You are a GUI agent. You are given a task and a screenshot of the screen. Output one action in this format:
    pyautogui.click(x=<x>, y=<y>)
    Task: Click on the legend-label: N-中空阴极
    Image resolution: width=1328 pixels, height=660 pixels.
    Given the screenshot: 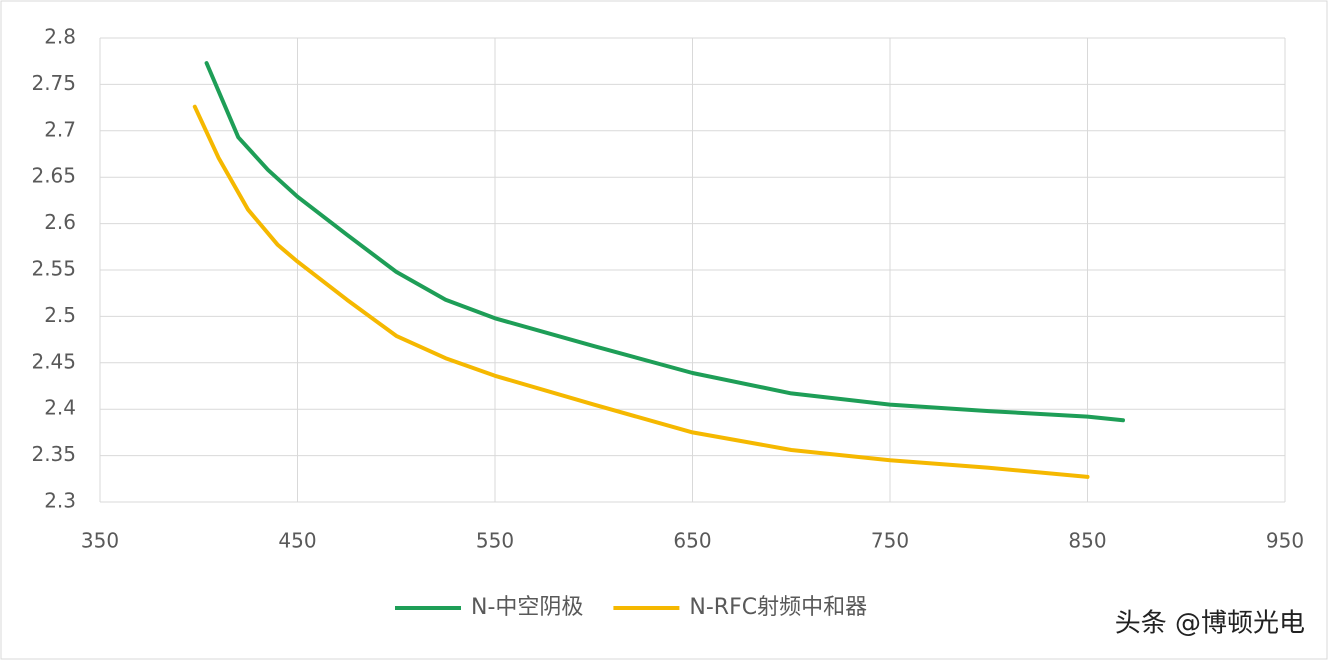 What is the action you would take?
    pyautogui.click(x=527, y=607)
    